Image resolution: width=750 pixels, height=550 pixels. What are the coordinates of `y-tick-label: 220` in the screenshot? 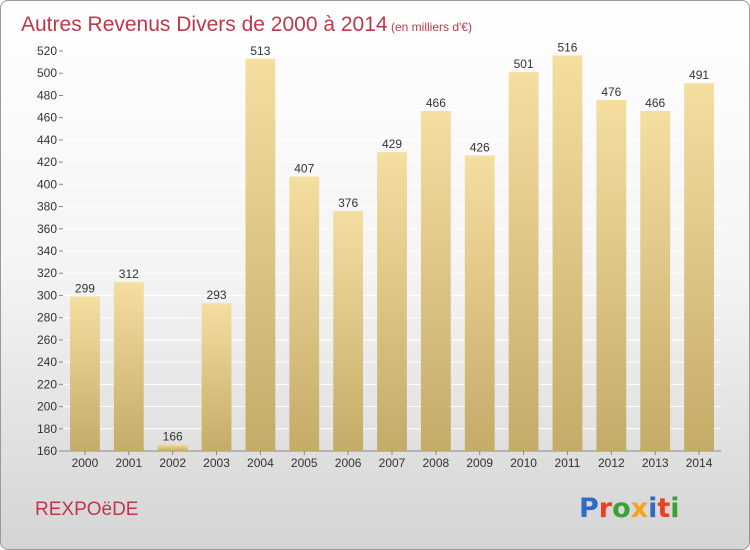 It's located at (47, 384).